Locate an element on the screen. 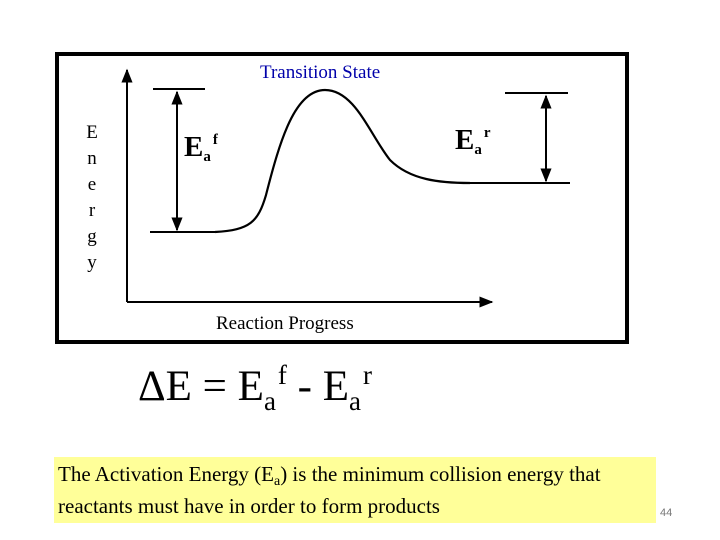  y-label-letter: g is located at coordinates (92, 236).